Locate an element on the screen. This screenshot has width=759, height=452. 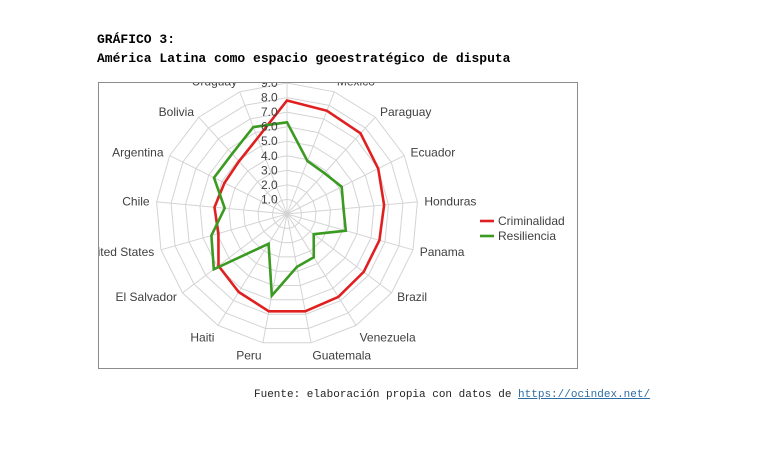
legend-label: Criminalidad is located at coordinates (531, 221).